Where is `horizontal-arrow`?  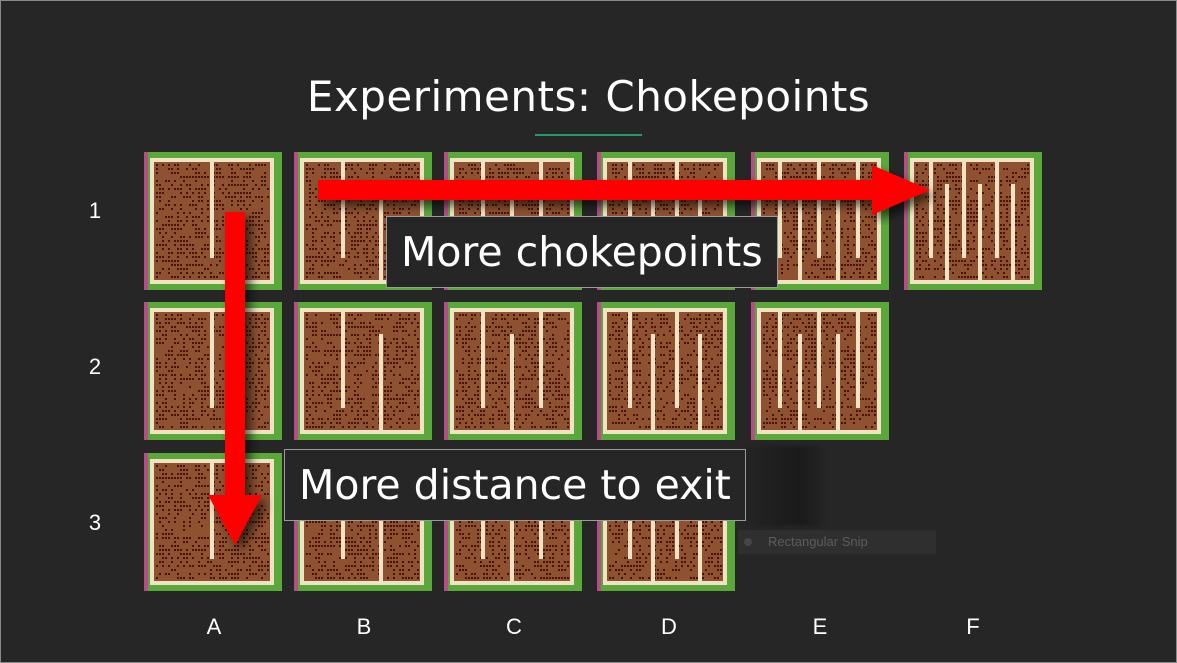 horizontal-arrow is located at coordinates (624, 190).